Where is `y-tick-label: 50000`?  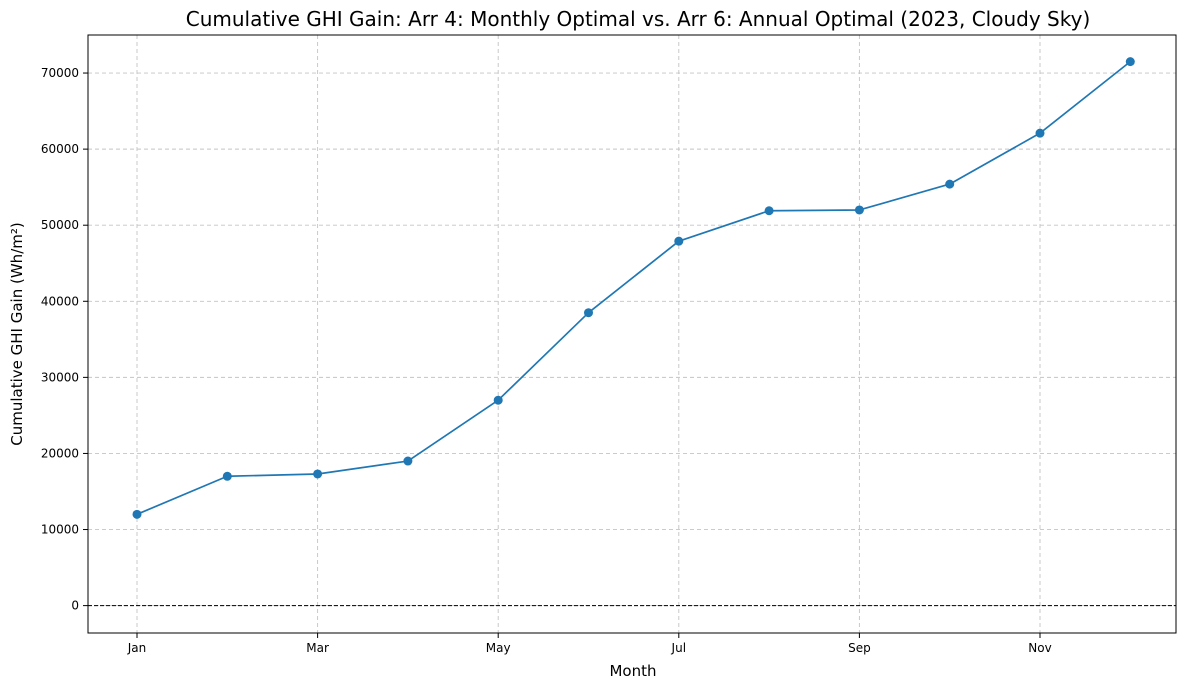
y-tick-label: 50000 is located at coordinates (60, 225).